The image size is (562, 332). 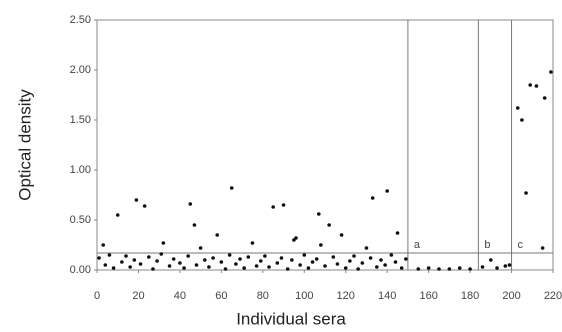 I want to click on x-tick-label: 100, so click(x=304, y=296).